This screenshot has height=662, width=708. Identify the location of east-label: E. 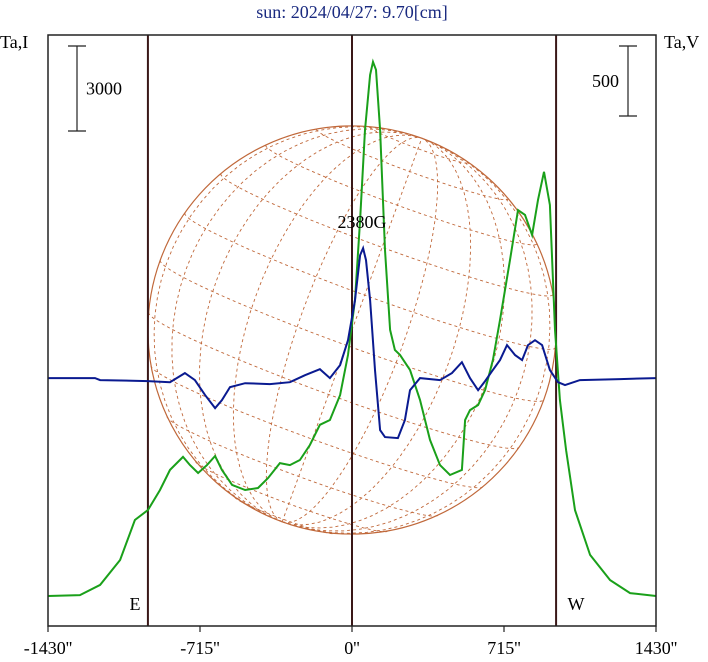
(135, 604).